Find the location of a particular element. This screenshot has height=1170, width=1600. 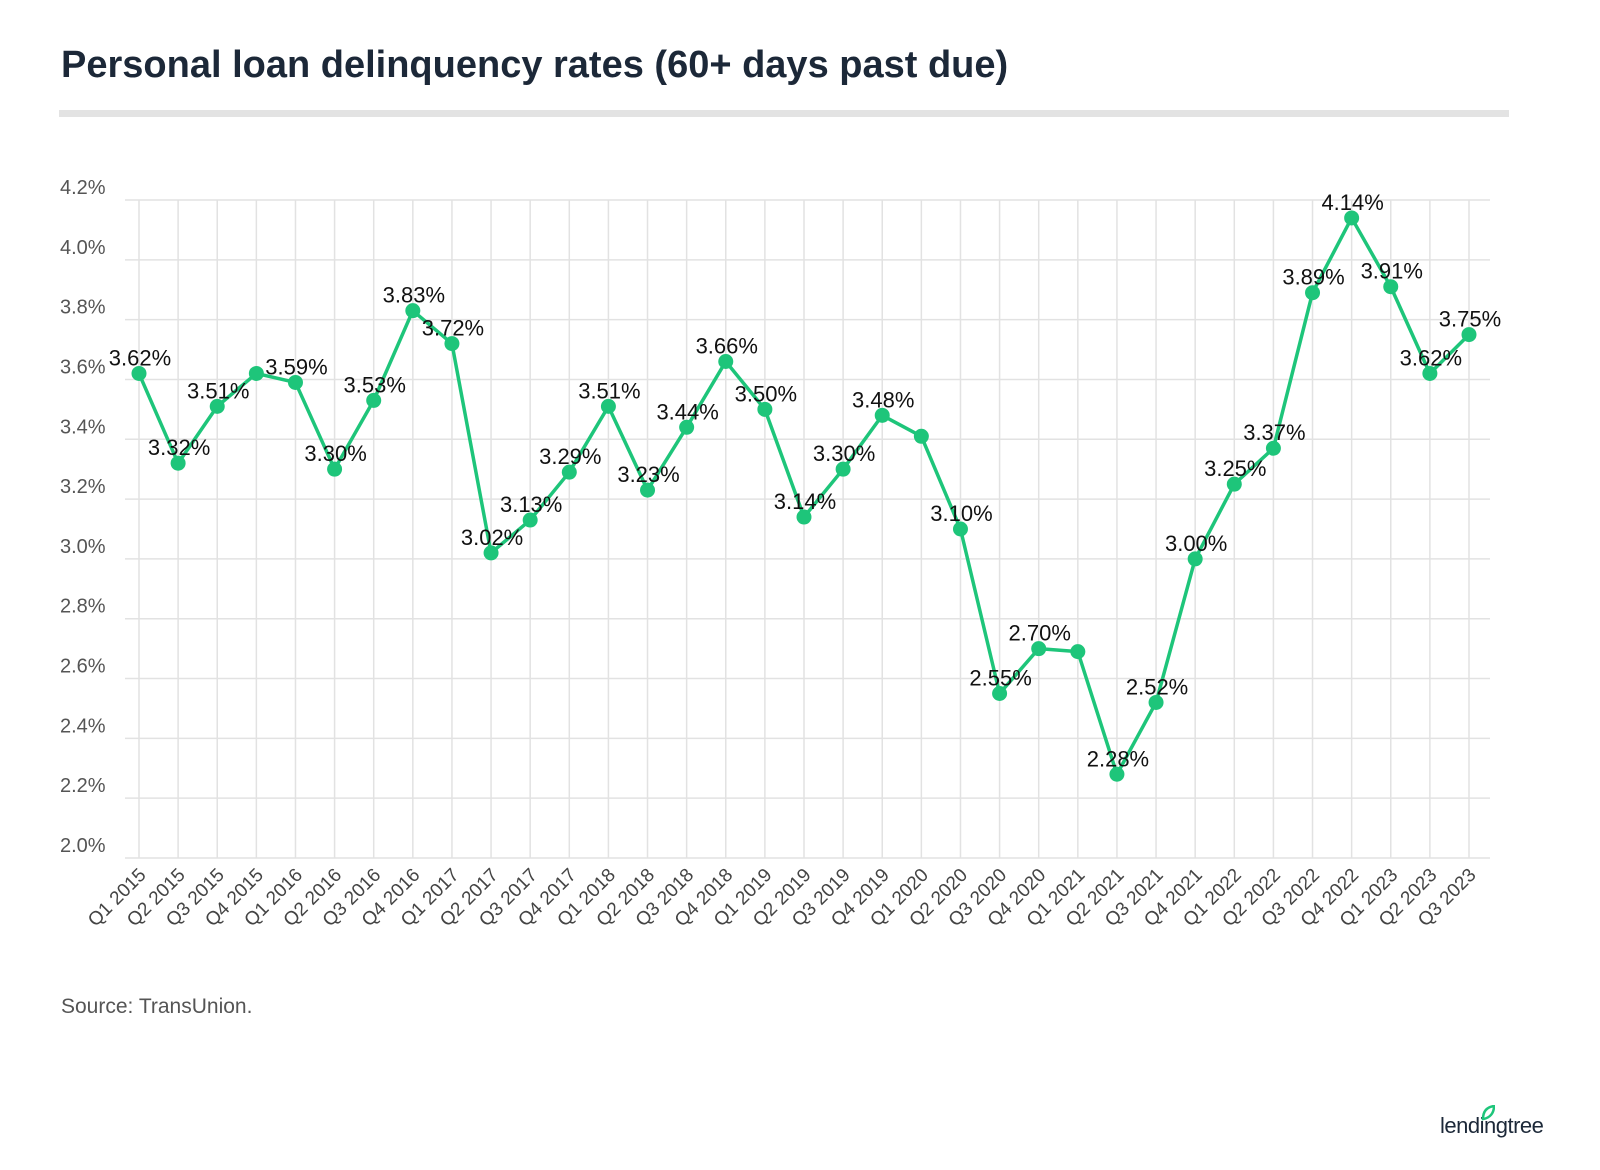

y-tick-label: 4.2% is located at coordinates (83, 188).